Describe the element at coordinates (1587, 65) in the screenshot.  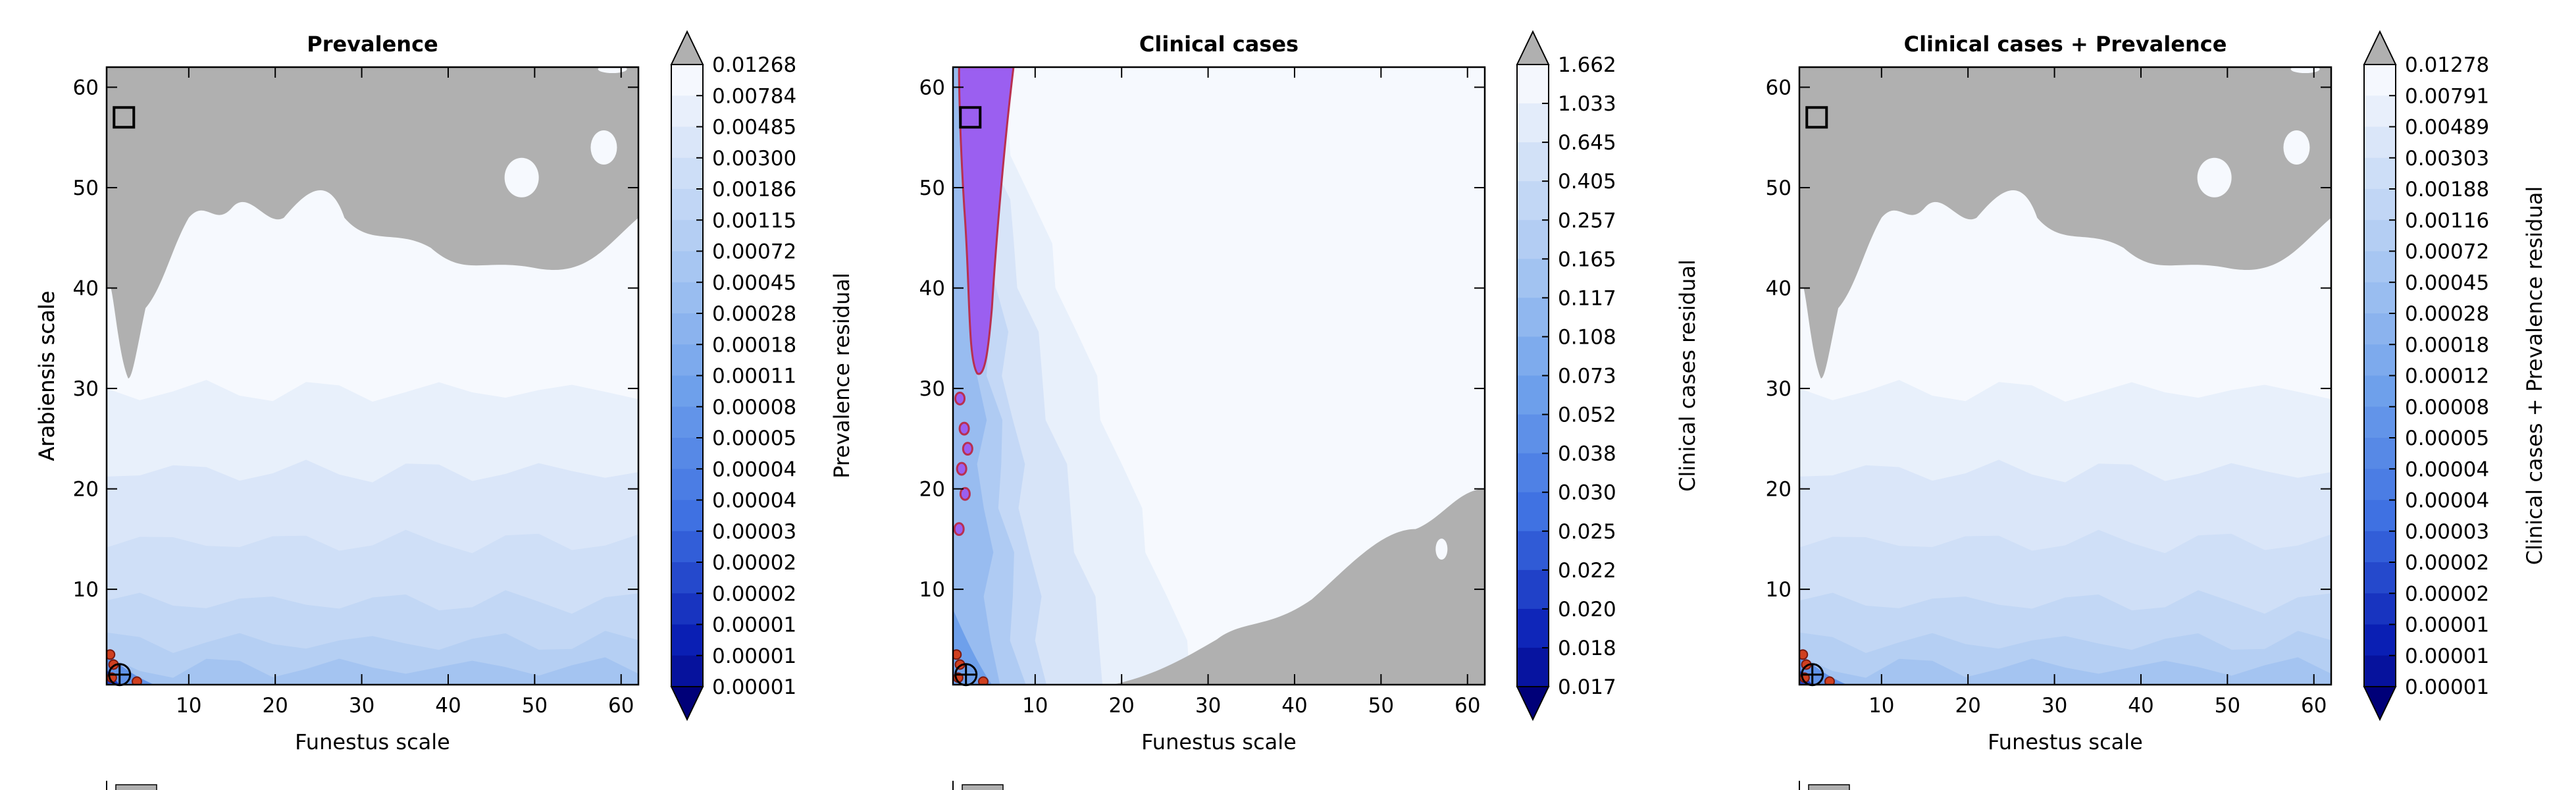
I see `colorbar-tick-label: 1.662` at that location.